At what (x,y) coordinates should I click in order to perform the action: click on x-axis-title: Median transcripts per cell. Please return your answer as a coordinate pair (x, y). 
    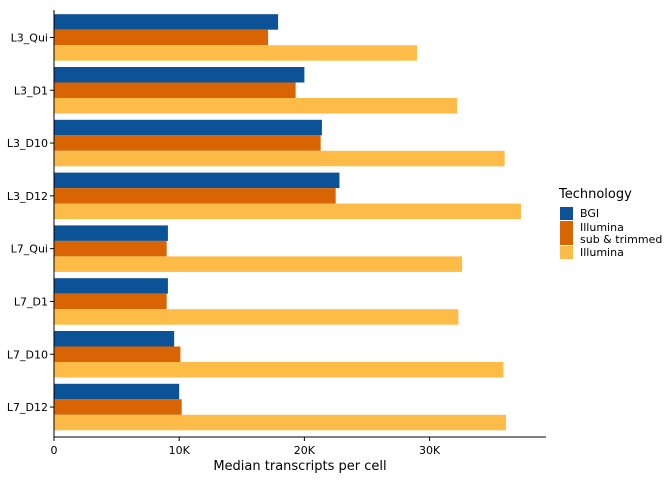
    Looking at the image, I should click on (299, 466).